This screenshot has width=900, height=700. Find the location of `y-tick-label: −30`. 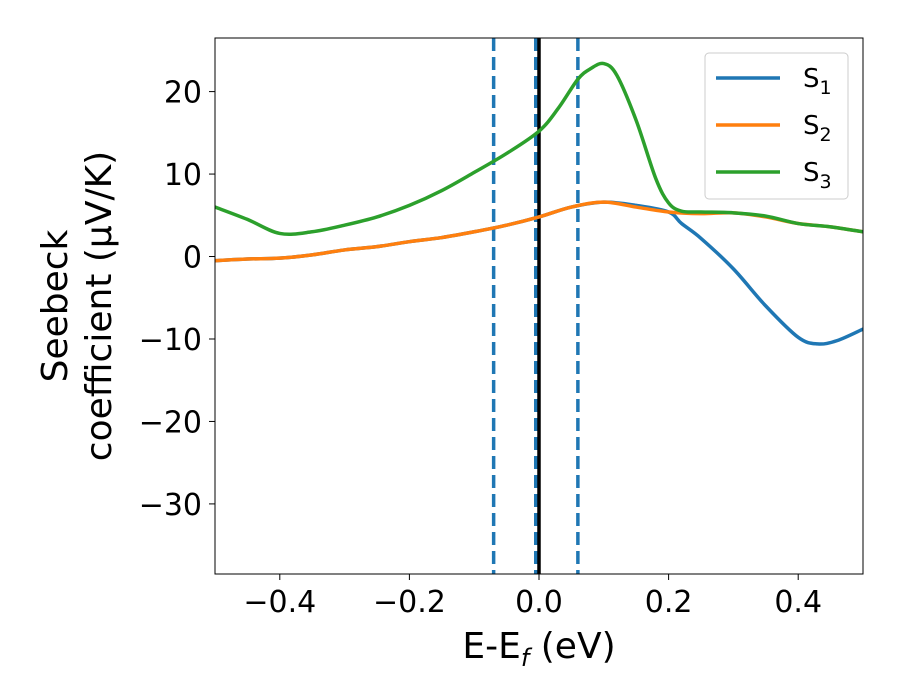

y-tick-label: −30 is located at coordinates (170, 505).